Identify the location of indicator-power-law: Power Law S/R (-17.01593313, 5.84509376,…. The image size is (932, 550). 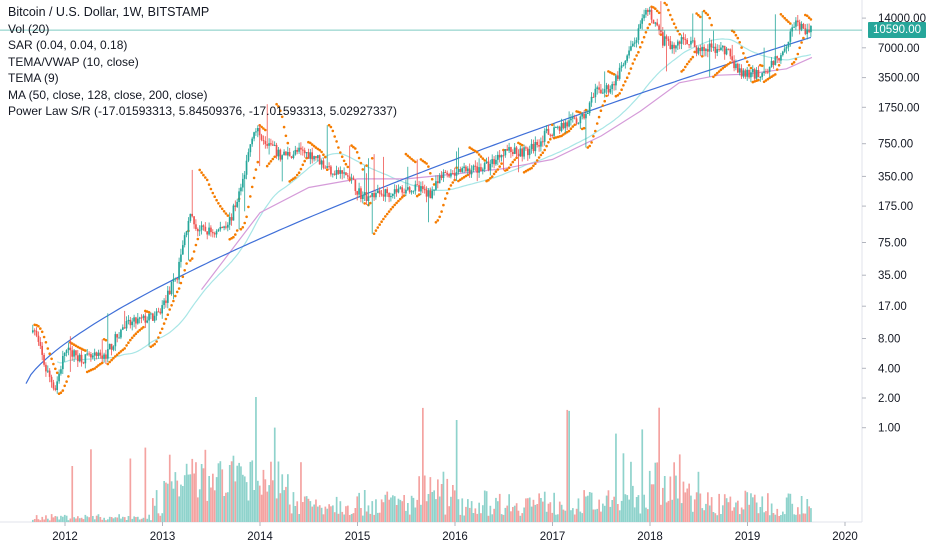
(202, 111).